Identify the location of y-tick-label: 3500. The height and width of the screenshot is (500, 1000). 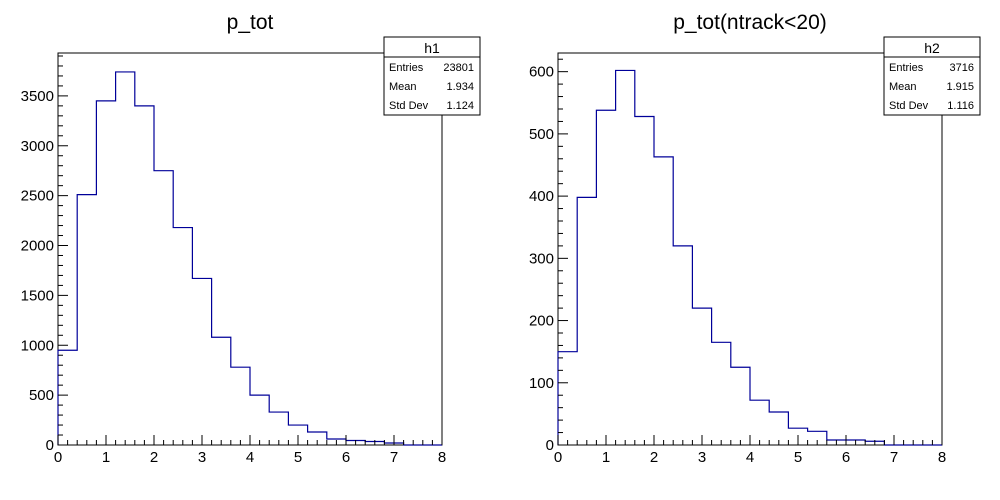
(37, 96).